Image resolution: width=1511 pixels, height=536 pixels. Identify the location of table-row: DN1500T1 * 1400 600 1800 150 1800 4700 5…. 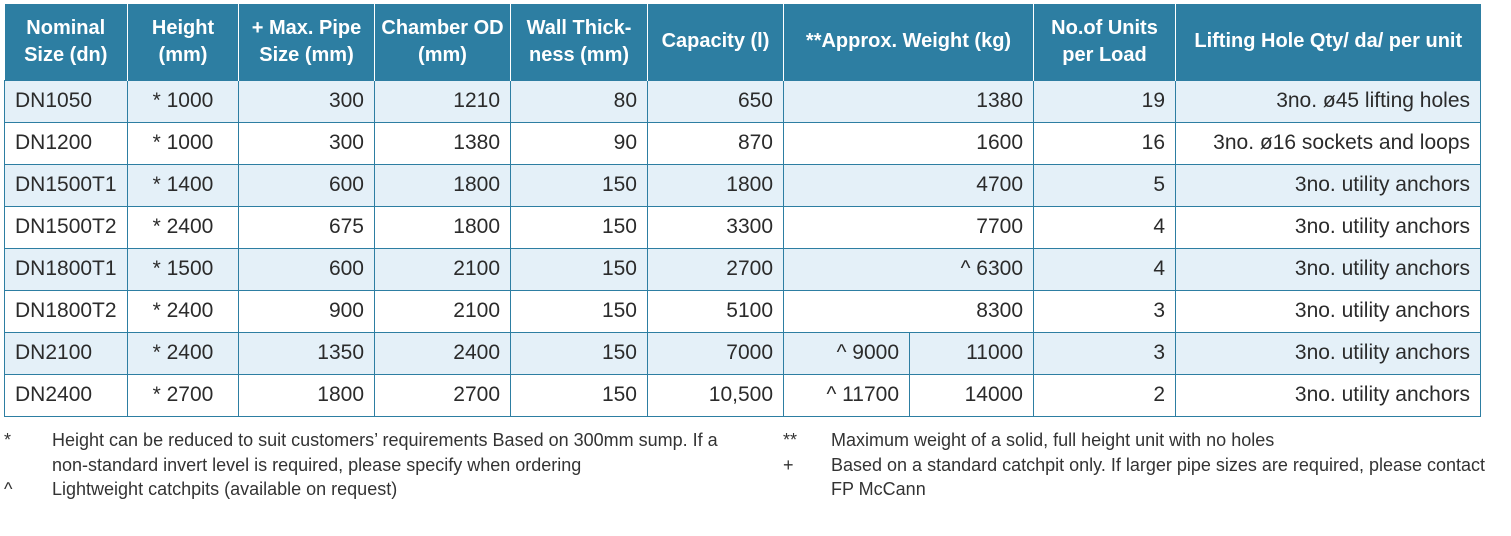
(742, 185).